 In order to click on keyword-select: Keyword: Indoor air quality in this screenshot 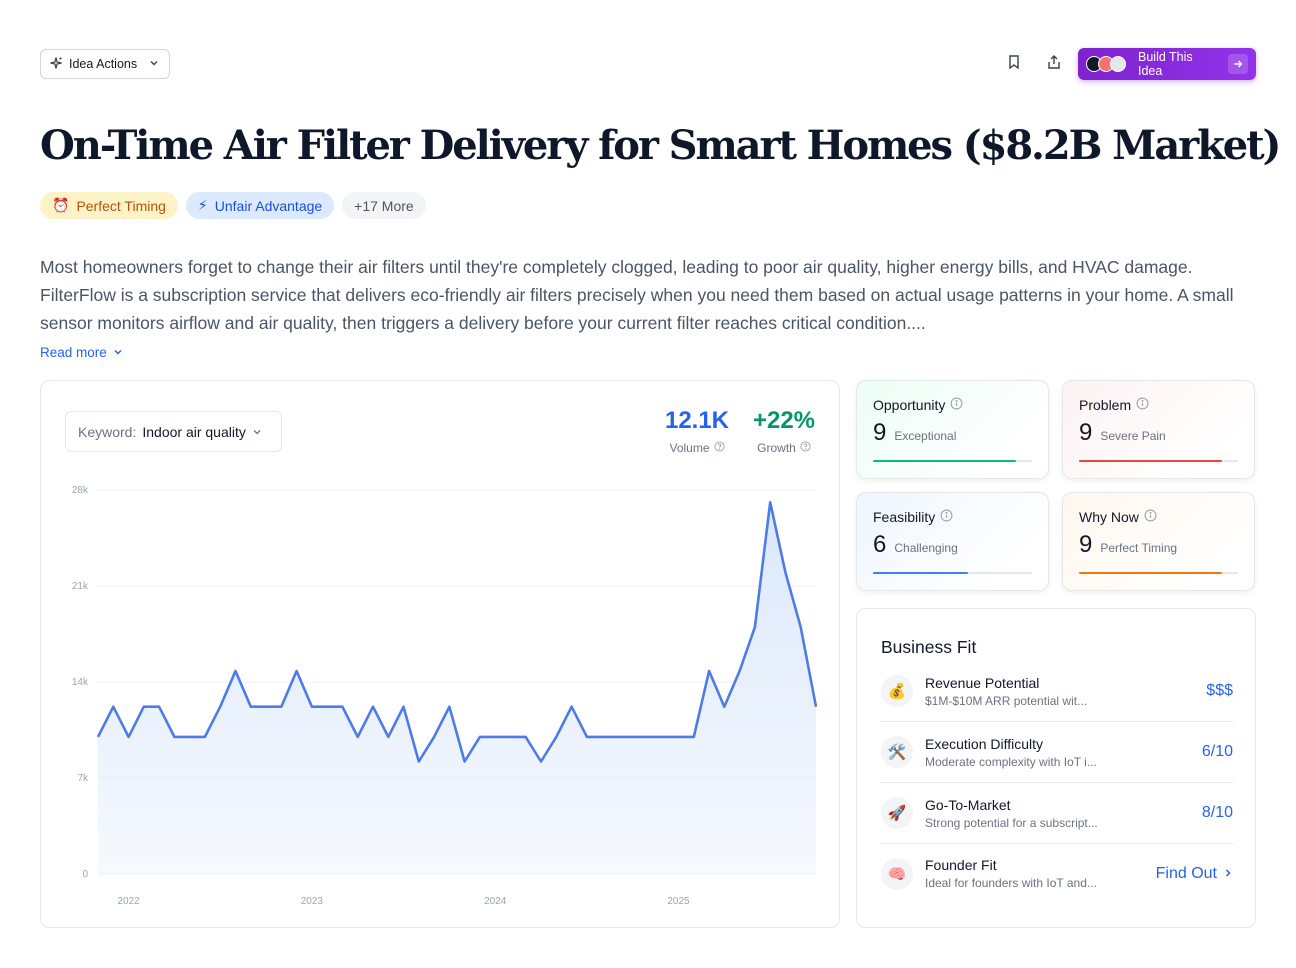, I will do `click(173, 431)`.